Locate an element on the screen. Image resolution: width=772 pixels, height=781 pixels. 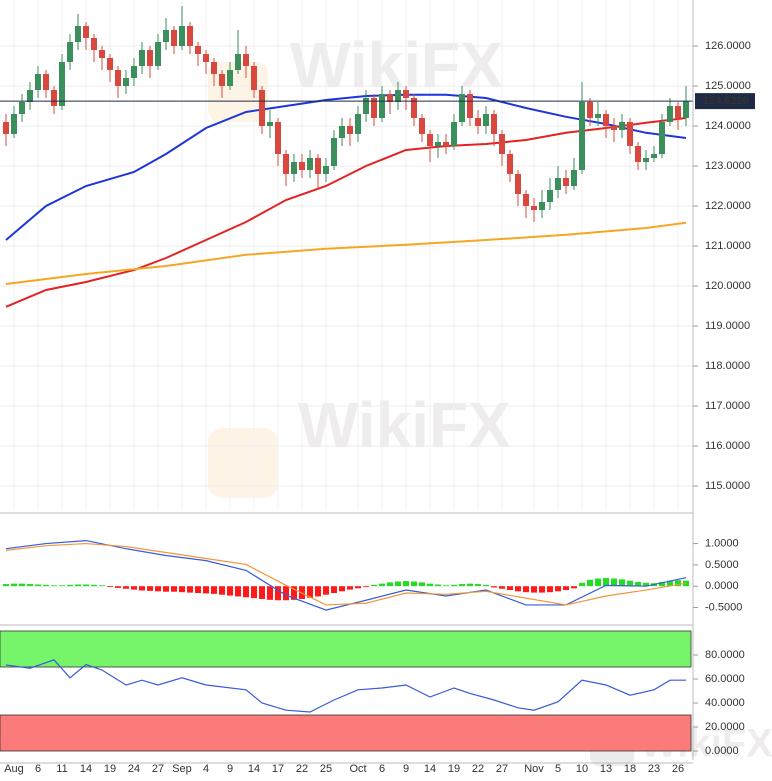
last-price-box is located at coordinates (725, 101).